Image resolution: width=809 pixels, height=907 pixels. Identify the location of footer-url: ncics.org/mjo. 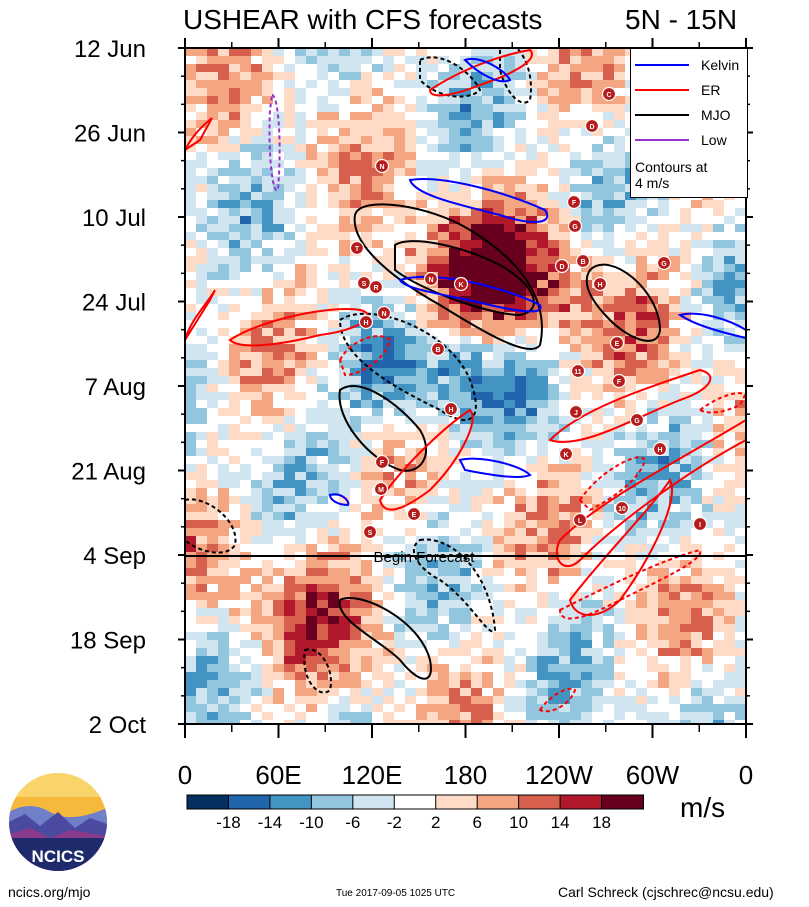
(49, 892).